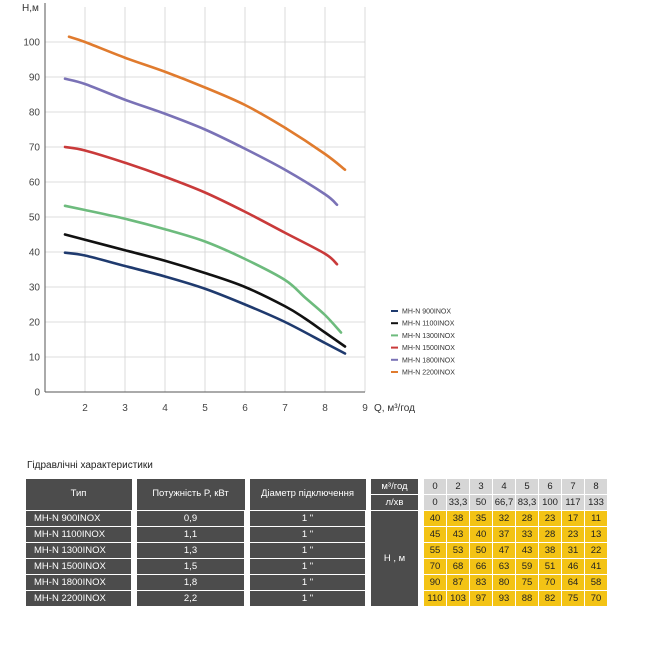 The height and width of the screenshot is (650, 650). What do you see at coordinates (205, 408) in the screenshot?
I see `x-tick-label: 5` at bounding box center [205, 408].